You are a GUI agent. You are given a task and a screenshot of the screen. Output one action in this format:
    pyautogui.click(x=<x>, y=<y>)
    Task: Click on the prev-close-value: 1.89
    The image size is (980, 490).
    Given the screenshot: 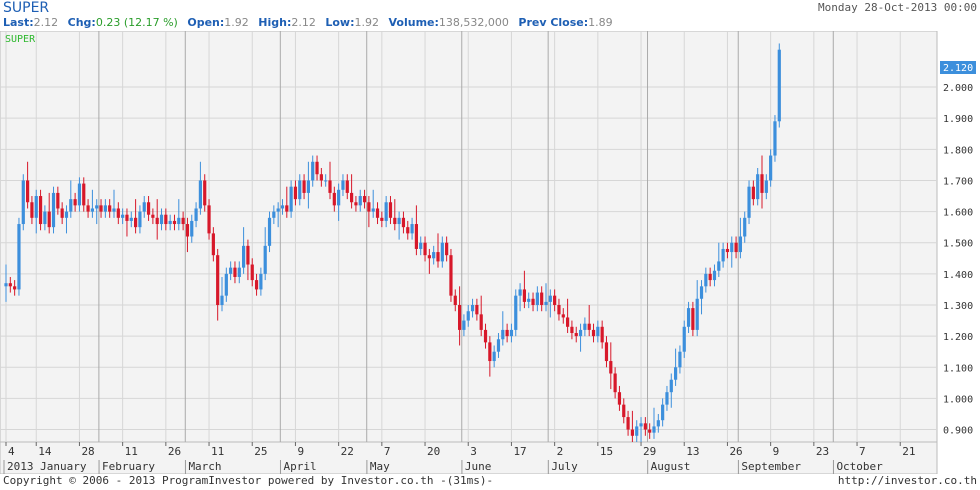 What is the action you would take?
    pyautogui.click(x=600, y=22)
    